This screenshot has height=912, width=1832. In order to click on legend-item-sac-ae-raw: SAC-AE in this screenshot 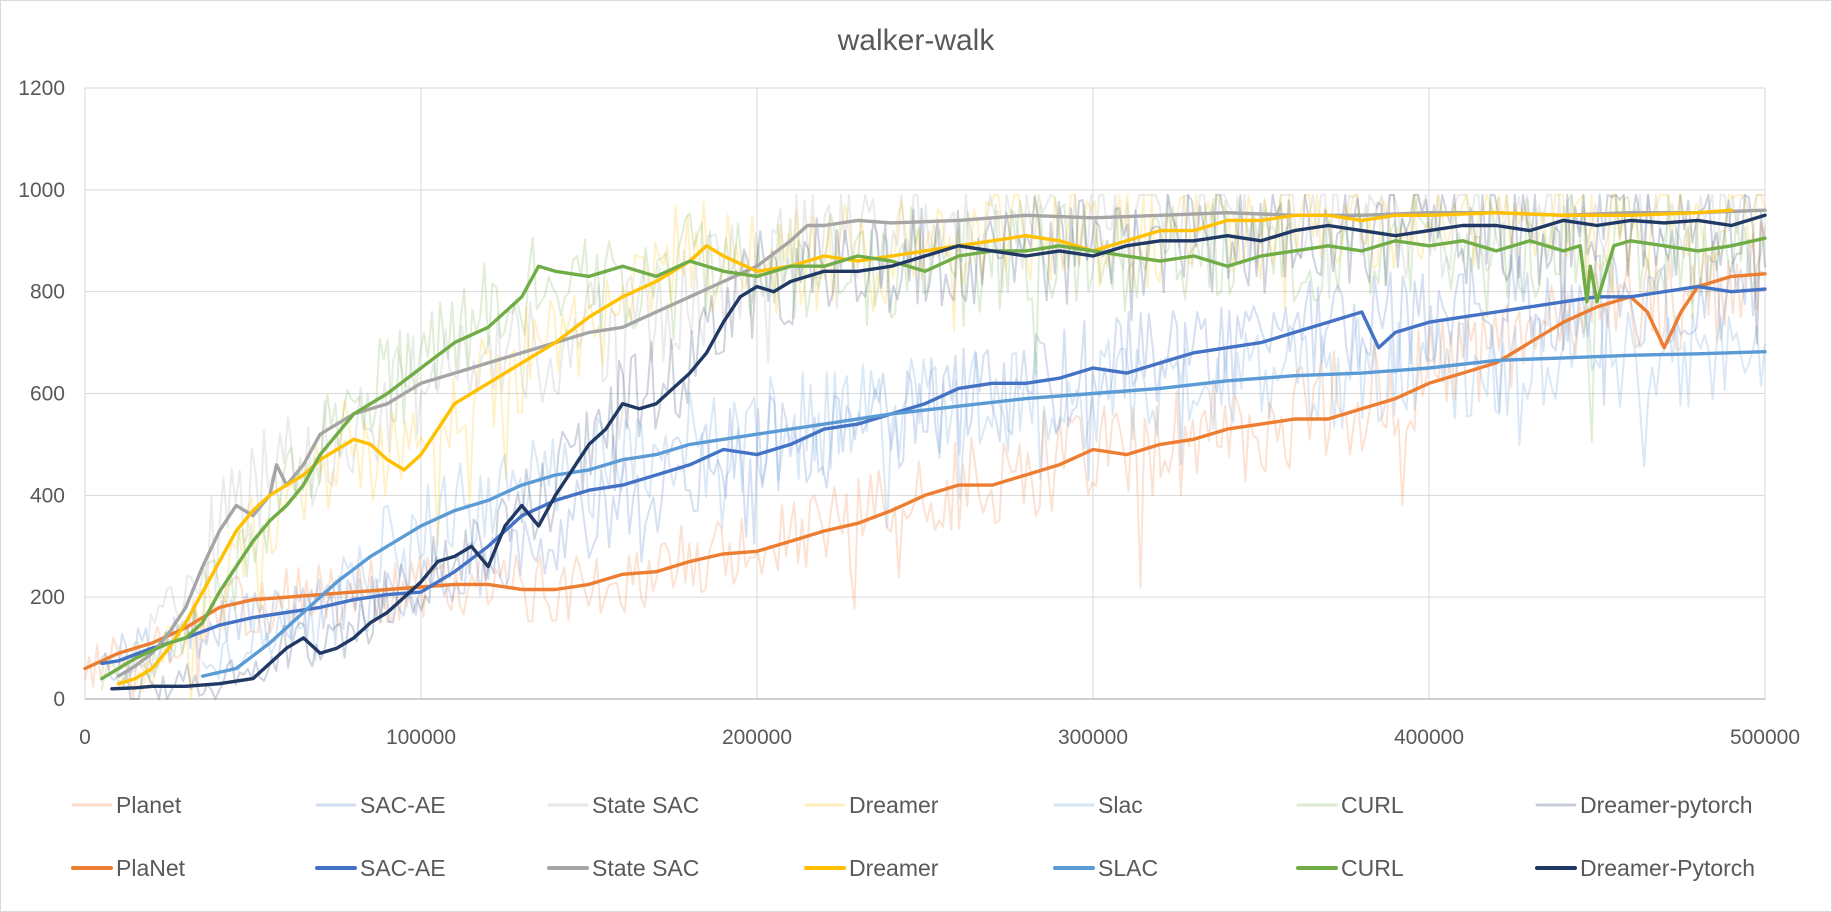, I will do `click(380, 805)`.